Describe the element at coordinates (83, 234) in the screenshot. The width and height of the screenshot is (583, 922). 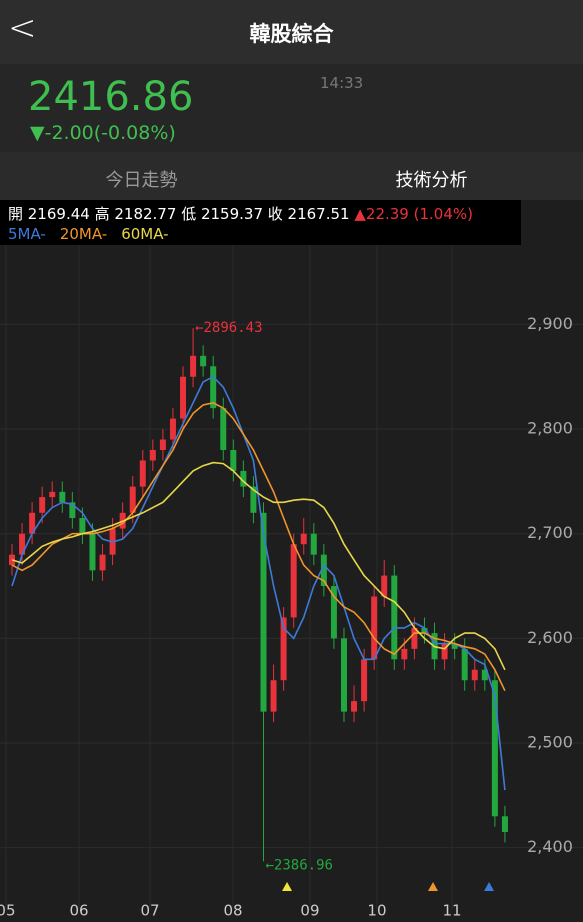
I see `legend-entry: 20MA-` at that location.